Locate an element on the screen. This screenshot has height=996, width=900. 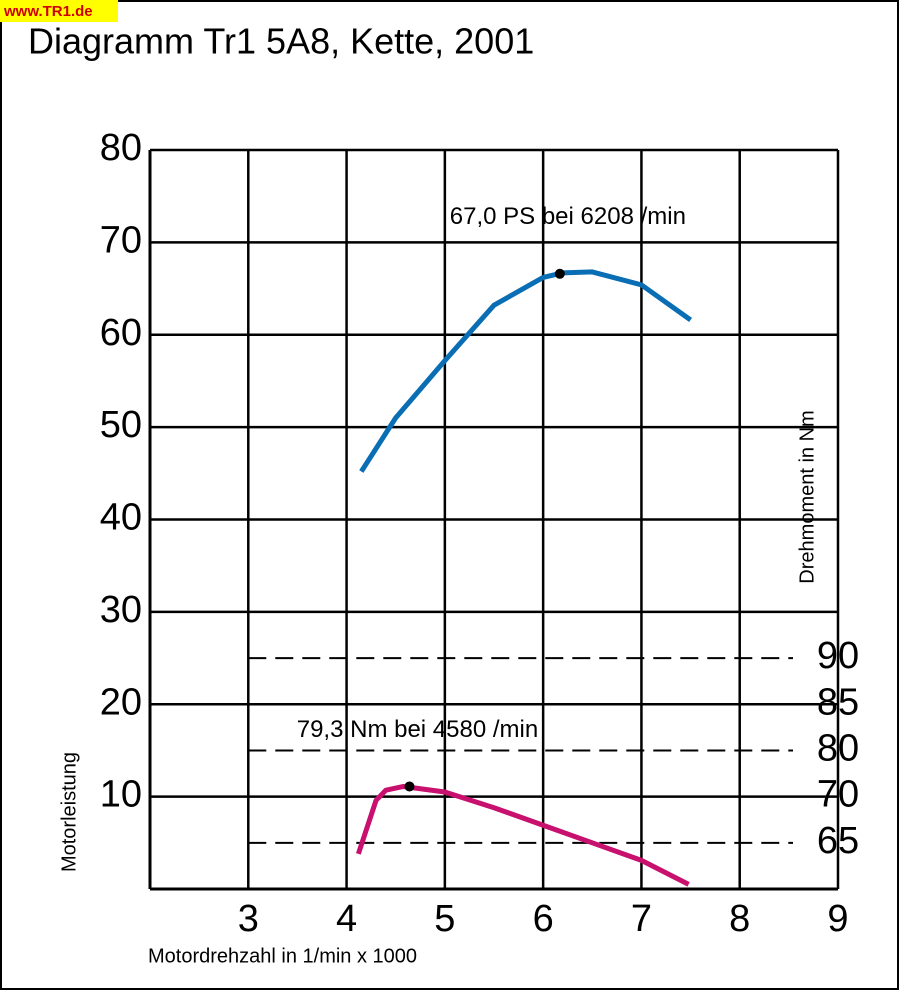
y-tick-label: 80 is located at coordinates (121, 148).